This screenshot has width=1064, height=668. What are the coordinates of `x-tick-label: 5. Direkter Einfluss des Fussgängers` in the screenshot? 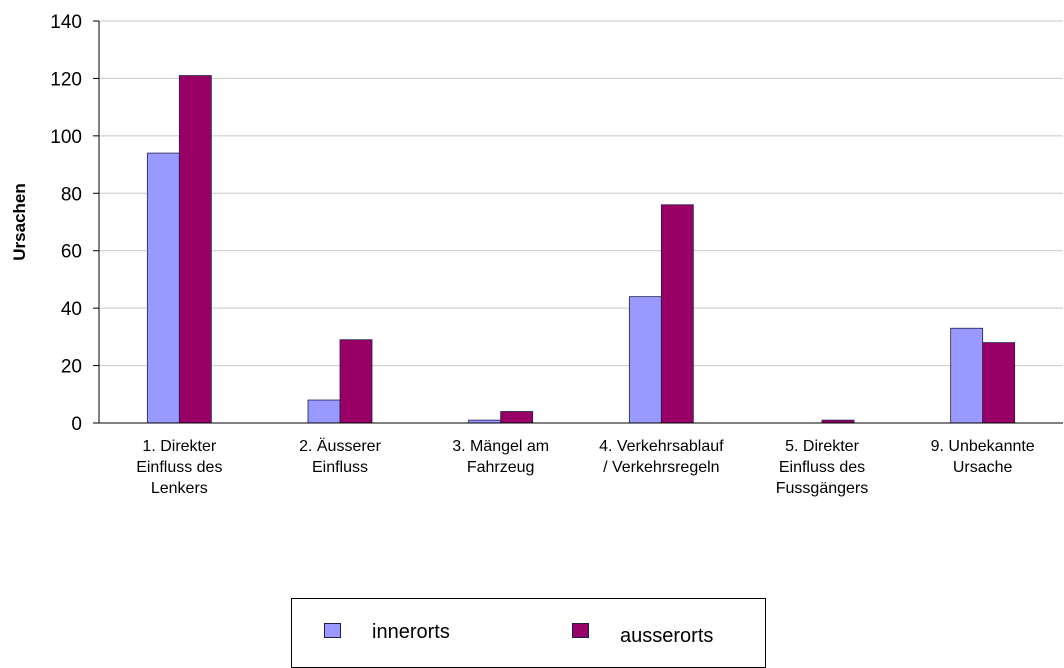 It's located at (822, 467).